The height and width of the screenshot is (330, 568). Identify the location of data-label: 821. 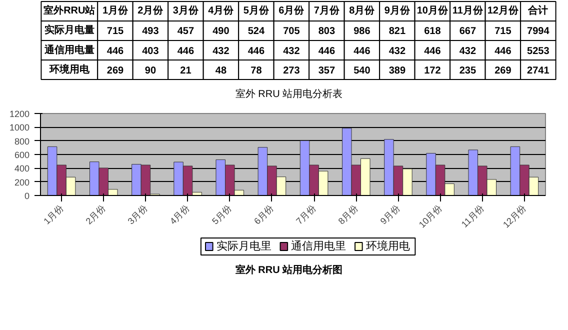
(397, 32).